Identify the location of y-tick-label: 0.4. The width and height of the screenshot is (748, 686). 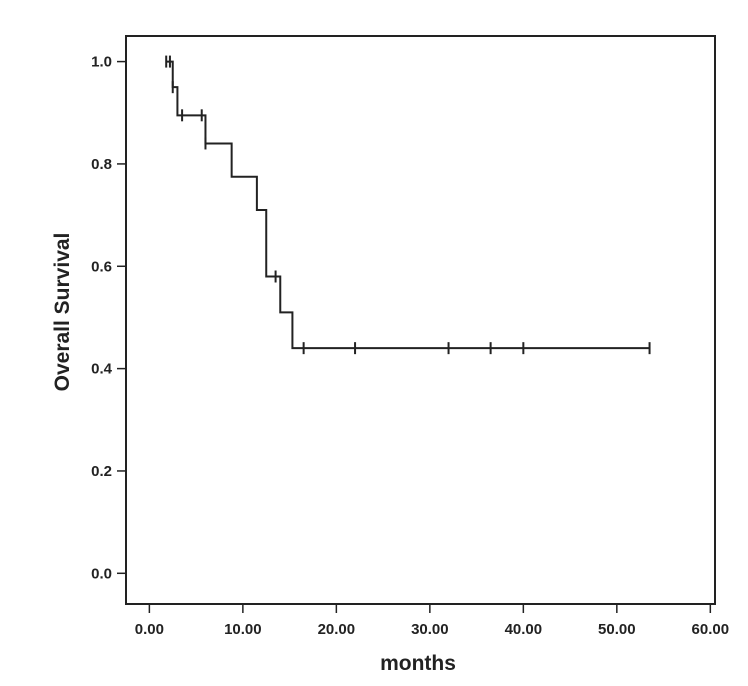
(102, 369).